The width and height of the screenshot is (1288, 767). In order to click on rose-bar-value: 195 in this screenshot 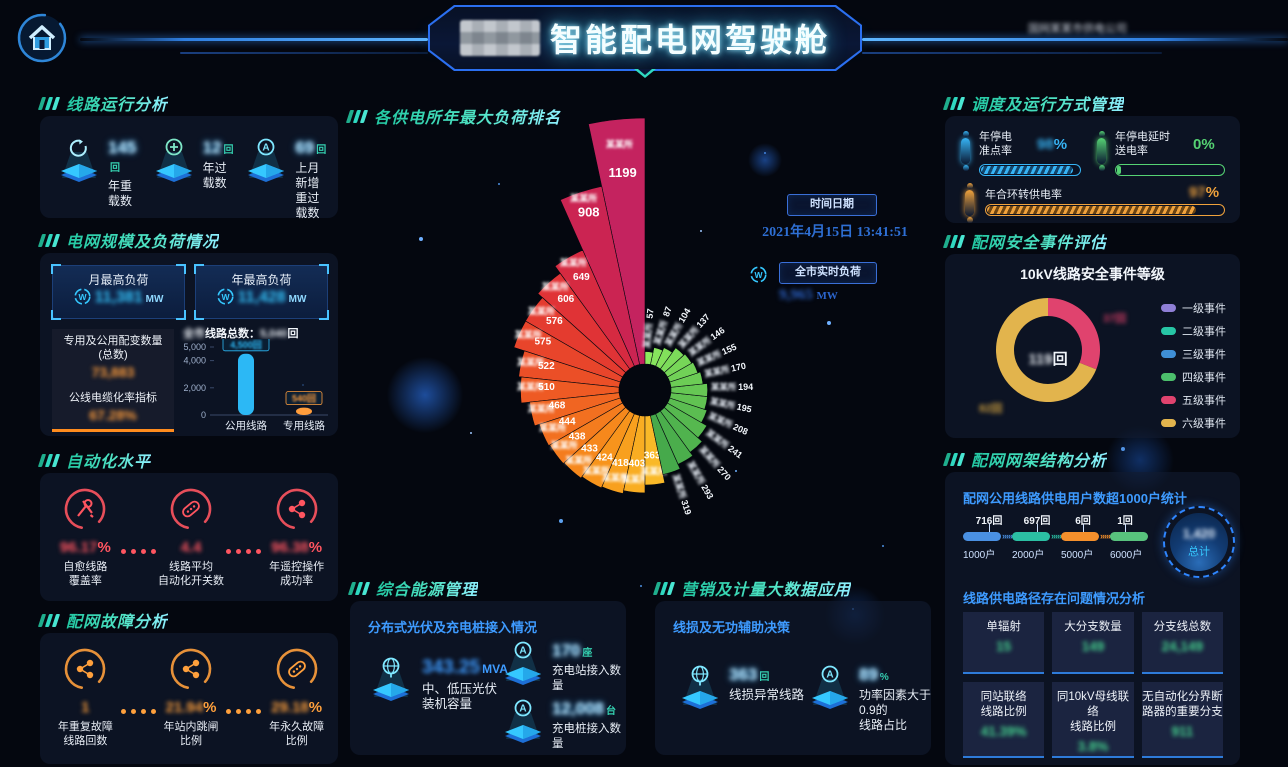, I will do `click(744, 408)`.